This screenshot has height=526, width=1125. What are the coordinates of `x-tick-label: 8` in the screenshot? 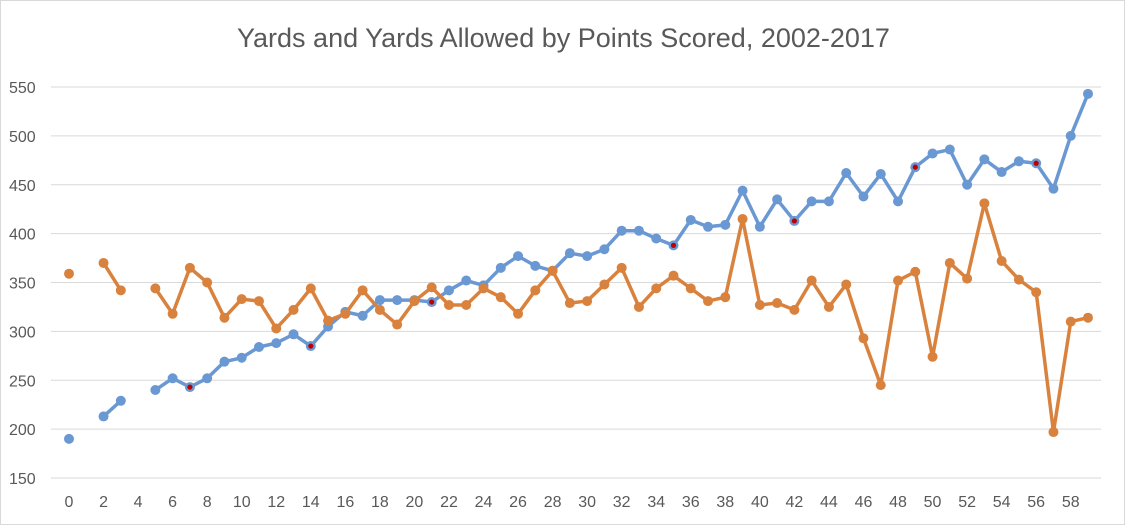 It's located at (207, 502).